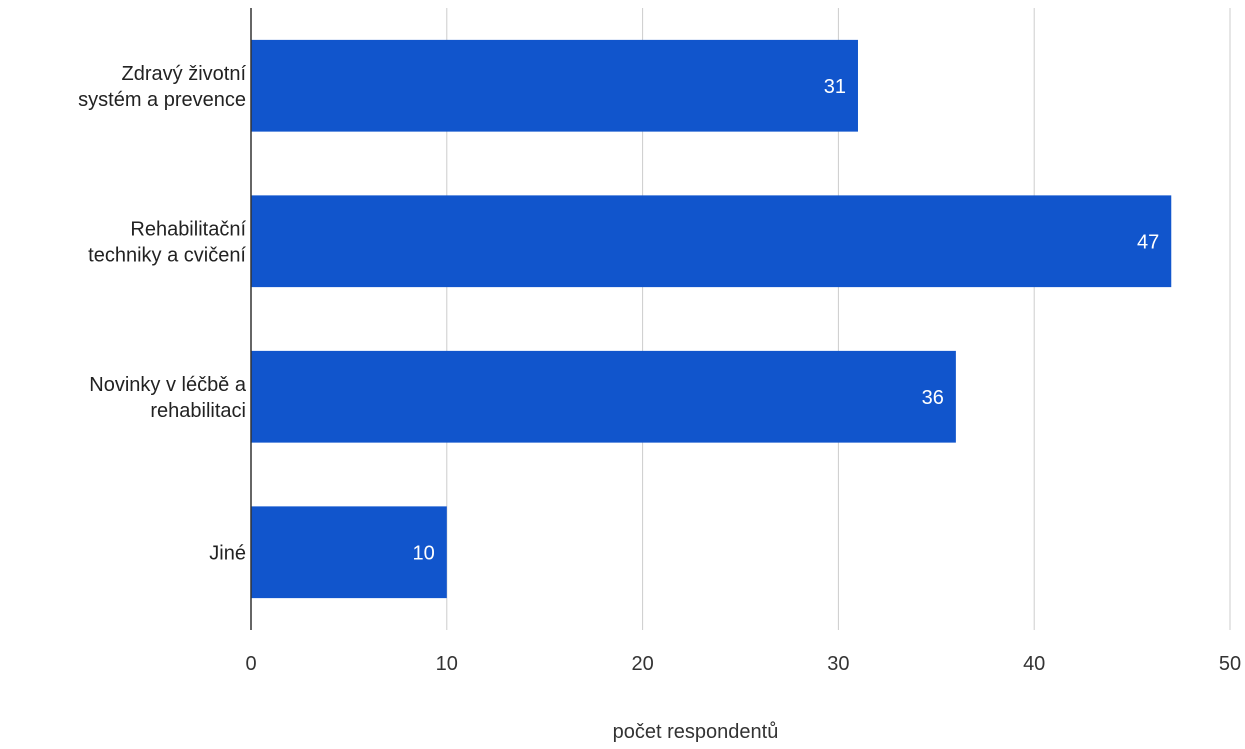 The width and height of the screenshot is (1245, 749). I want to click on data-label-3: 10, so click(424, 553).